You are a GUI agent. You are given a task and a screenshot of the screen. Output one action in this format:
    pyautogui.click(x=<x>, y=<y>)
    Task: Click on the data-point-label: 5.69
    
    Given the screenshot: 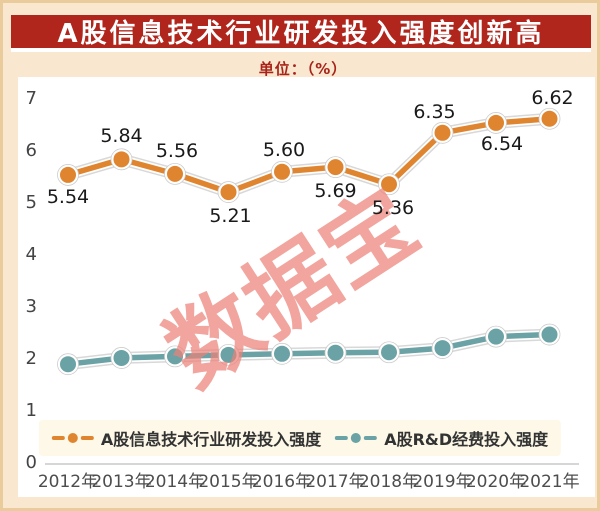 What is the action you would take?
    pyautogui.click(x=335, y=191)
    